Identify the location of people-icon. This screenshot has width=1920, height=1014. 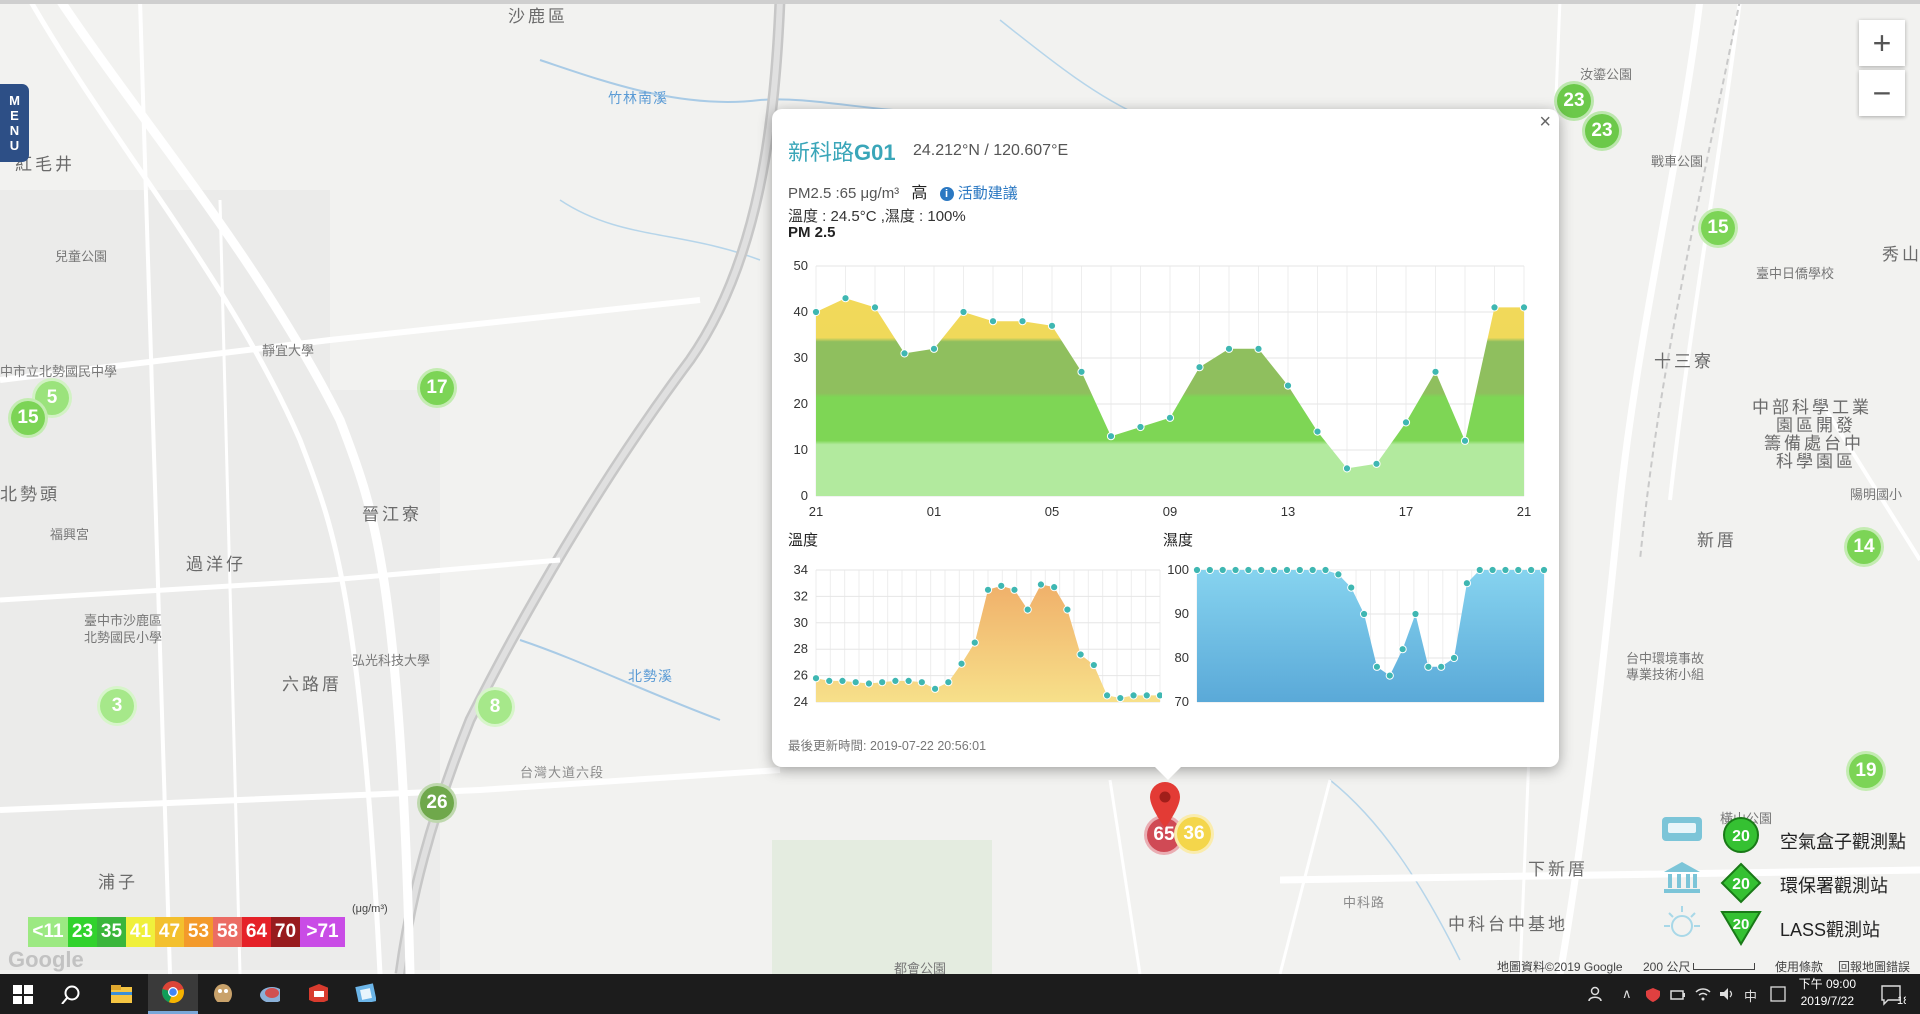
(1597, 994).